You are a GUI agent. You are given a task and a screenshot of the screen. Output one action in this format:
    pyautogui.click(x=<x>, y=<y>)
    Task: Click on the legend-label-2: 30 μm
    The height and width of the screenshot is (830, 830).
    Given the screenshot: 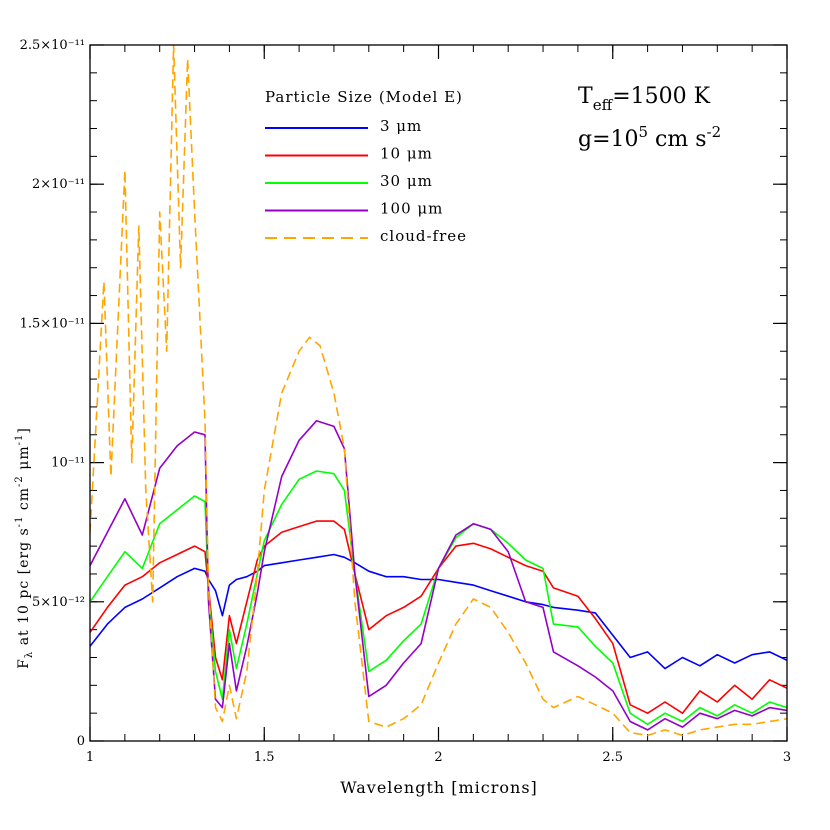 What is the action you would take?
    pyautogui.click(x=406, y=181)
    